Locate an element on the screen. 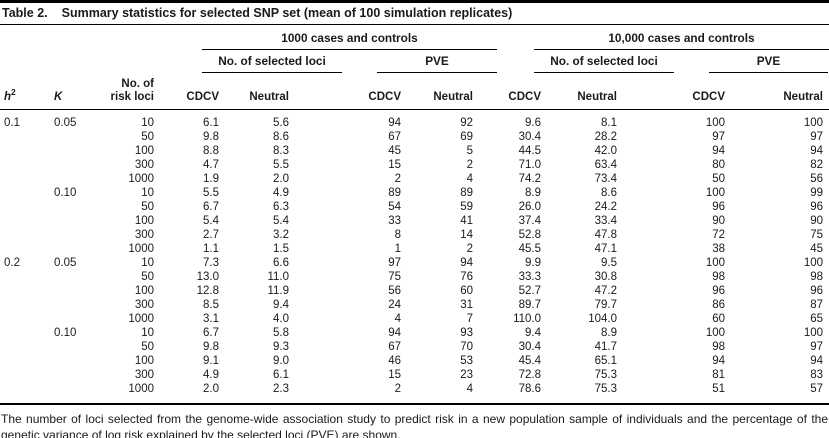  table-row: 0.2 0.05 10 7.3 6.6 97 94 9.9 9.5 100 100 is located at coordinates (414, 263).